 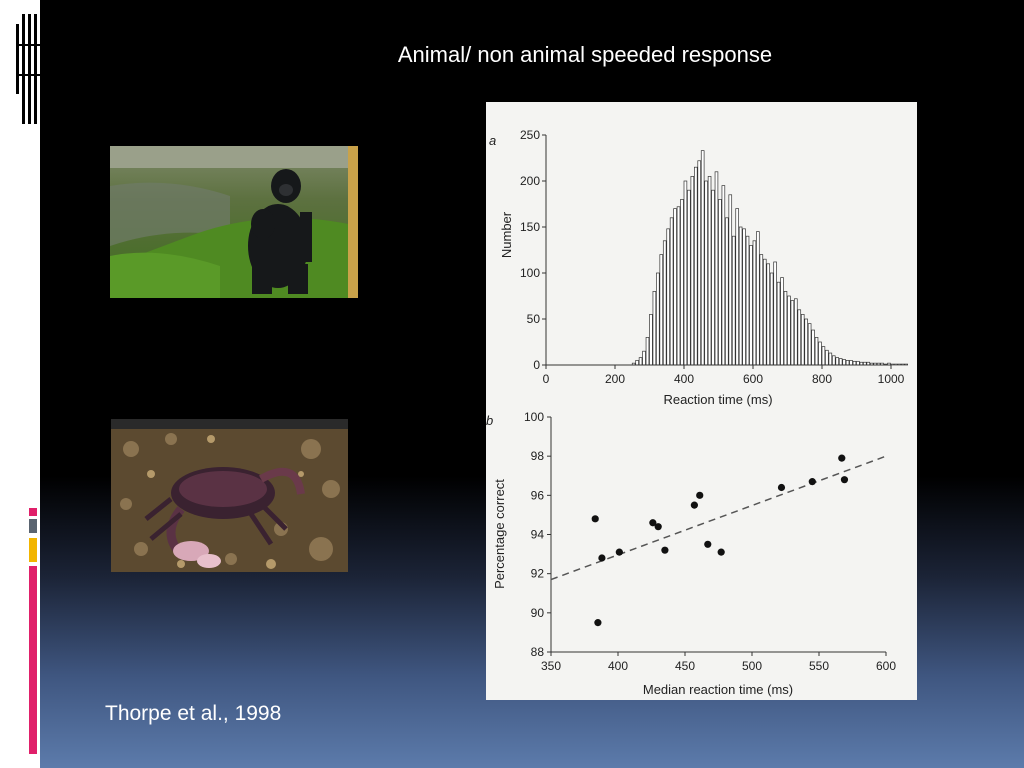 I want to click on hist-y-tick-label: 200, so click(x=530, y=181).